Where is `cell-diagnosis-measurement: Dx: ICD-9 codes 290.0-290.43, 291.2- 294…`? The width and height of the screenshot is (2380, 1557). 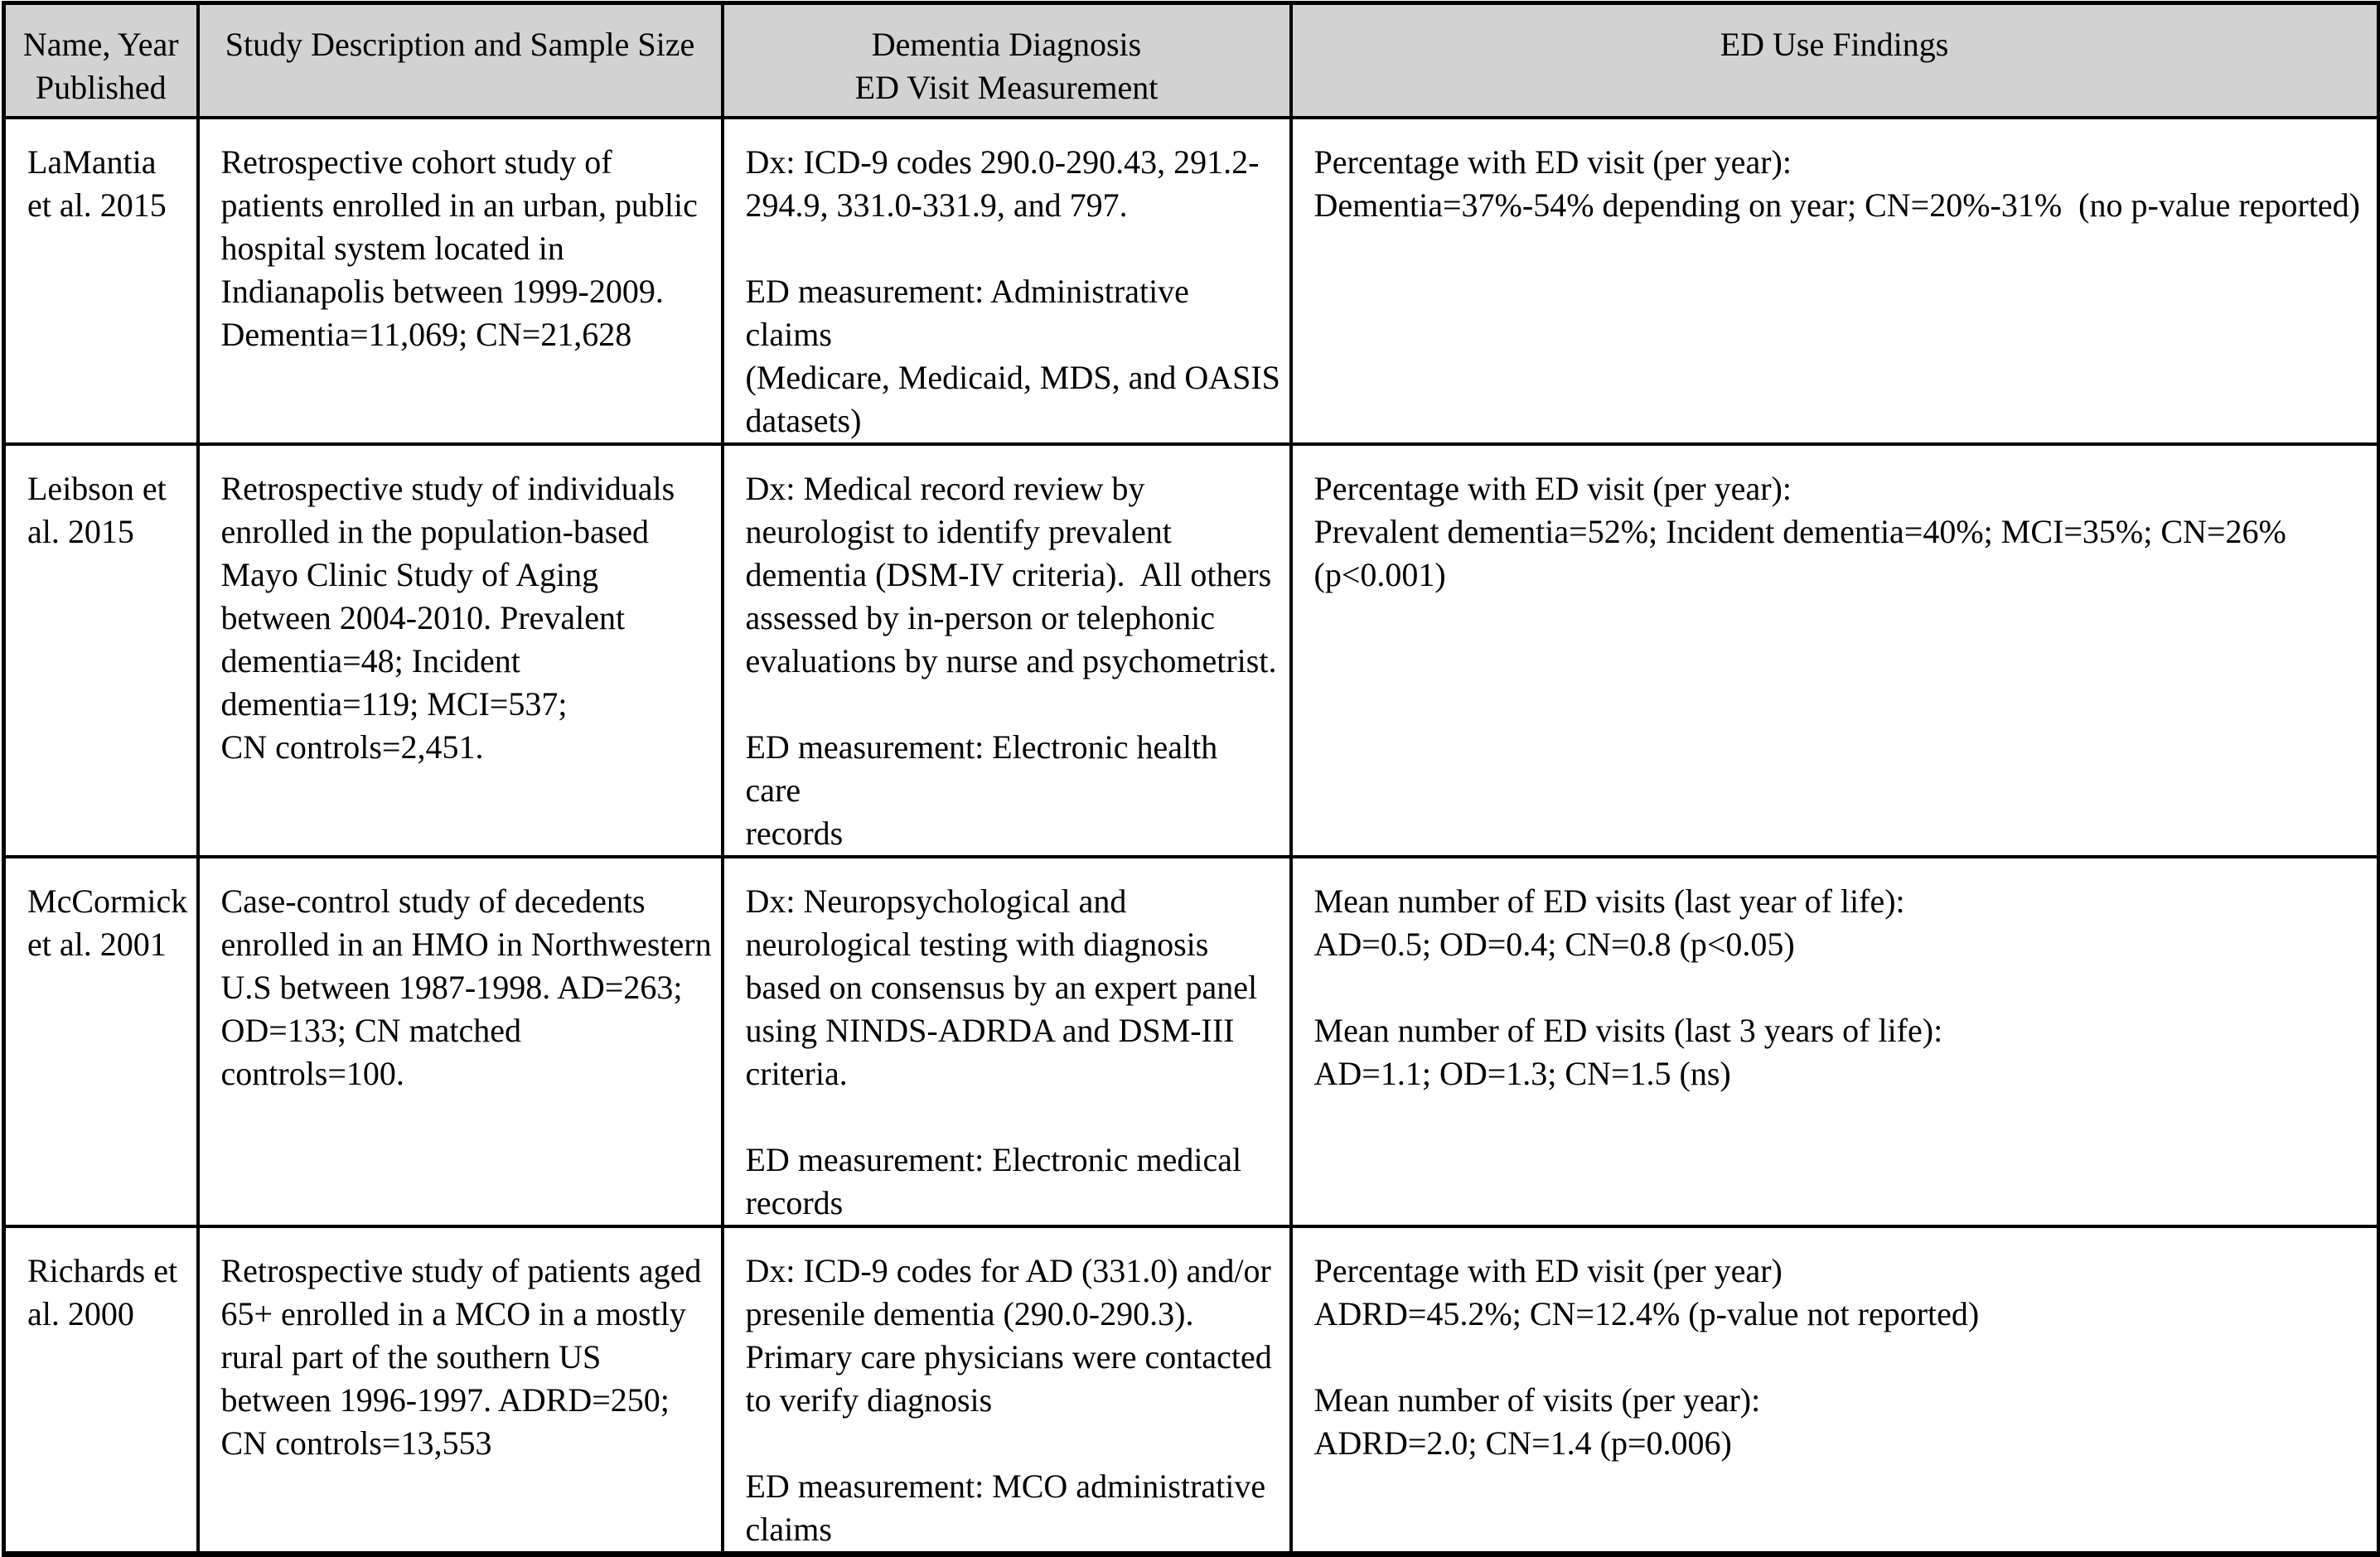 cell-diagnosis-measurement: Dx: ICD-9 codes 290.0-290.43, 291.2- 294… is located at coordinates (1007, 280).